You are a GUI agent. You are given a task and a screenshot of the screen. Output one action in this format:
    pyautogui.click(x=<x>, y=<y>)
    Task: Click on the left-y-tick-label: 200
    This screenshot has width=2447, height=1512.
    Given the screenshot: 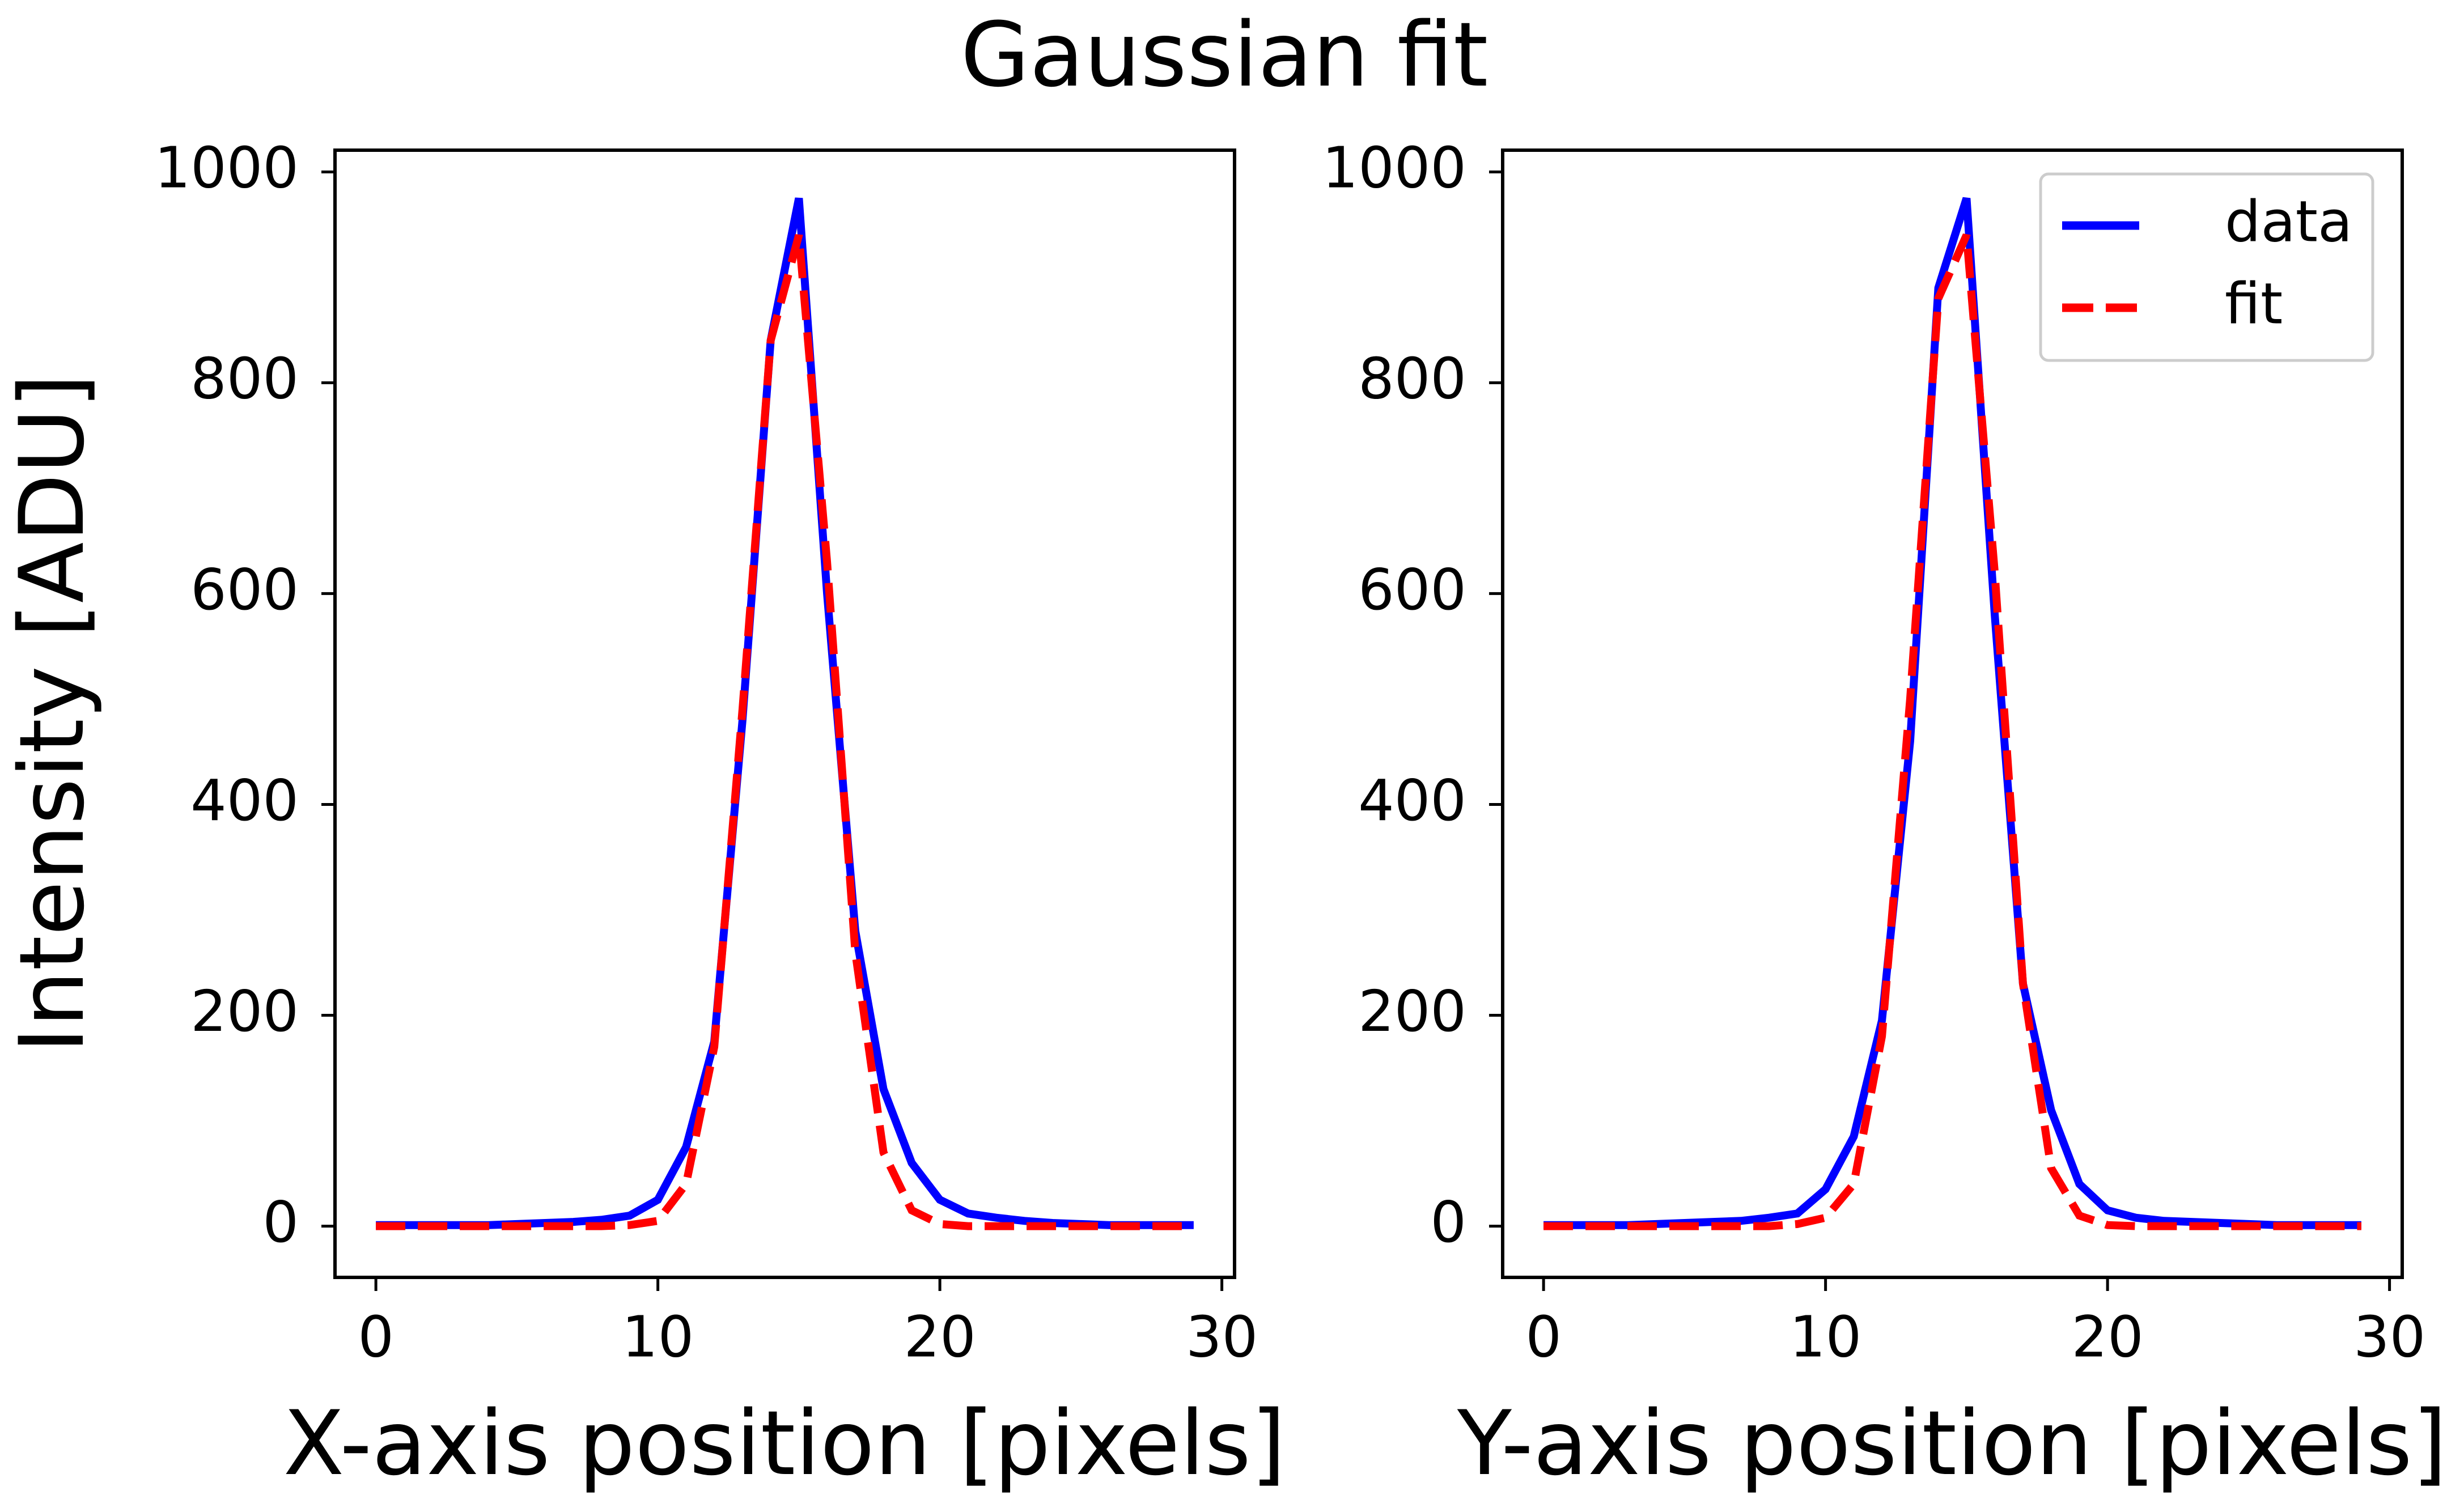 What is the action you would take?
    pyautogui.click(x=244, y=1011)
    